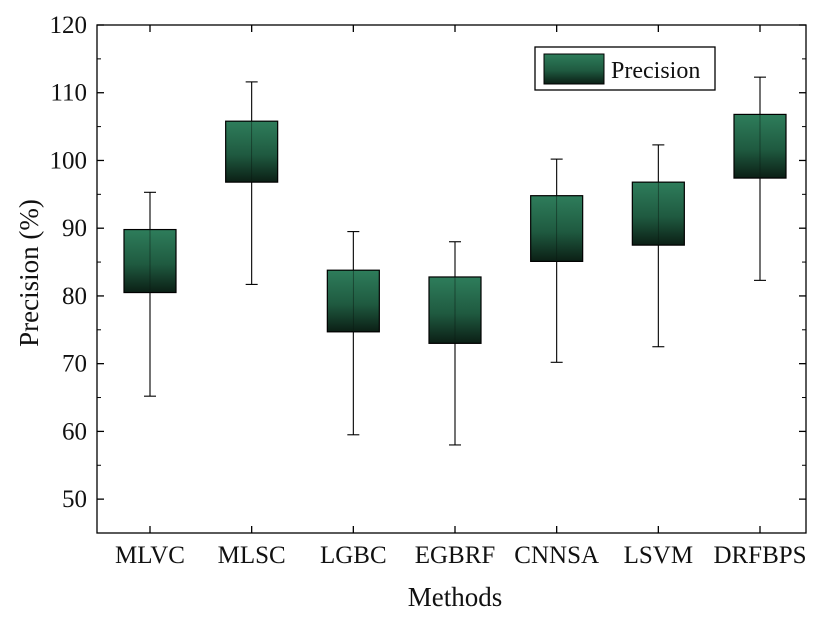 Image resolution: width=825 pixels, height=619 pixels. What do you see at coordinates (658, 555) in the screenshot?
I see `x-tick-label: LSVM` at bounding box center [658, 555].